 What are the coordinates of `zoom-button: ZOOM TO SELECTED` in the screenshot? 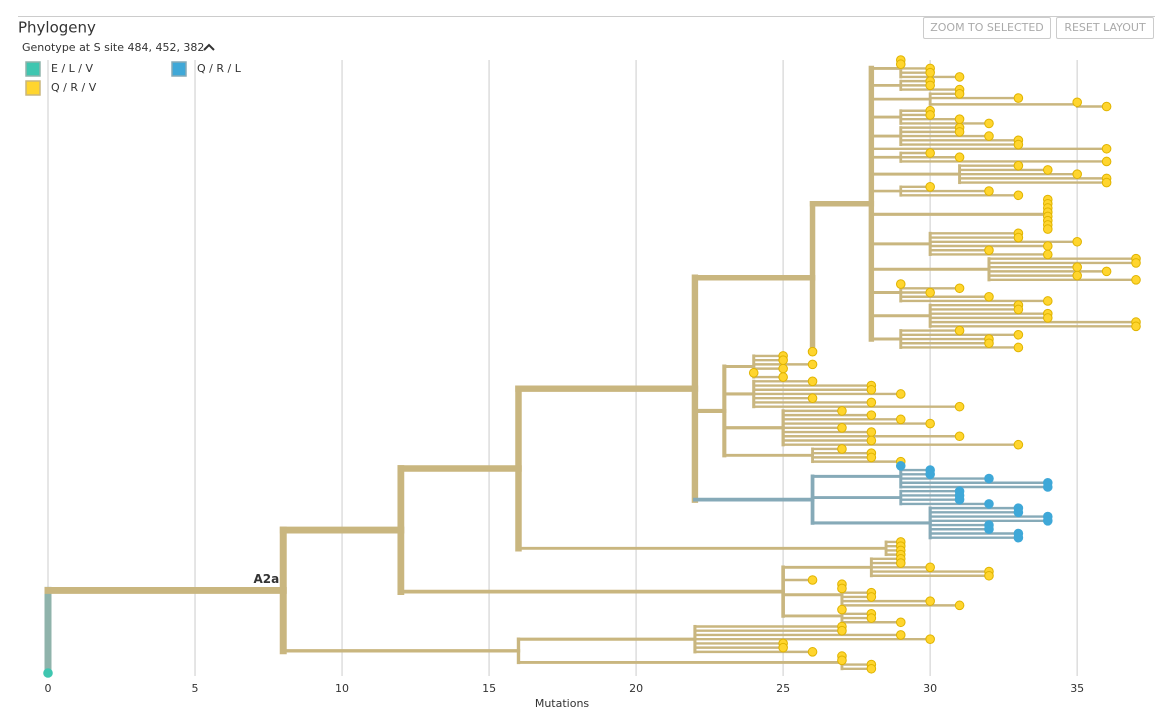 It's located at (987, 28).